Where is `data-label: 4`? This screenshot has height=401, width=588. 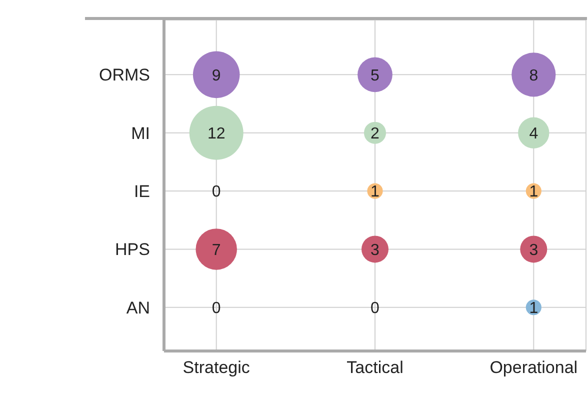
data-label: 4 is located at coordinates (533, 134).